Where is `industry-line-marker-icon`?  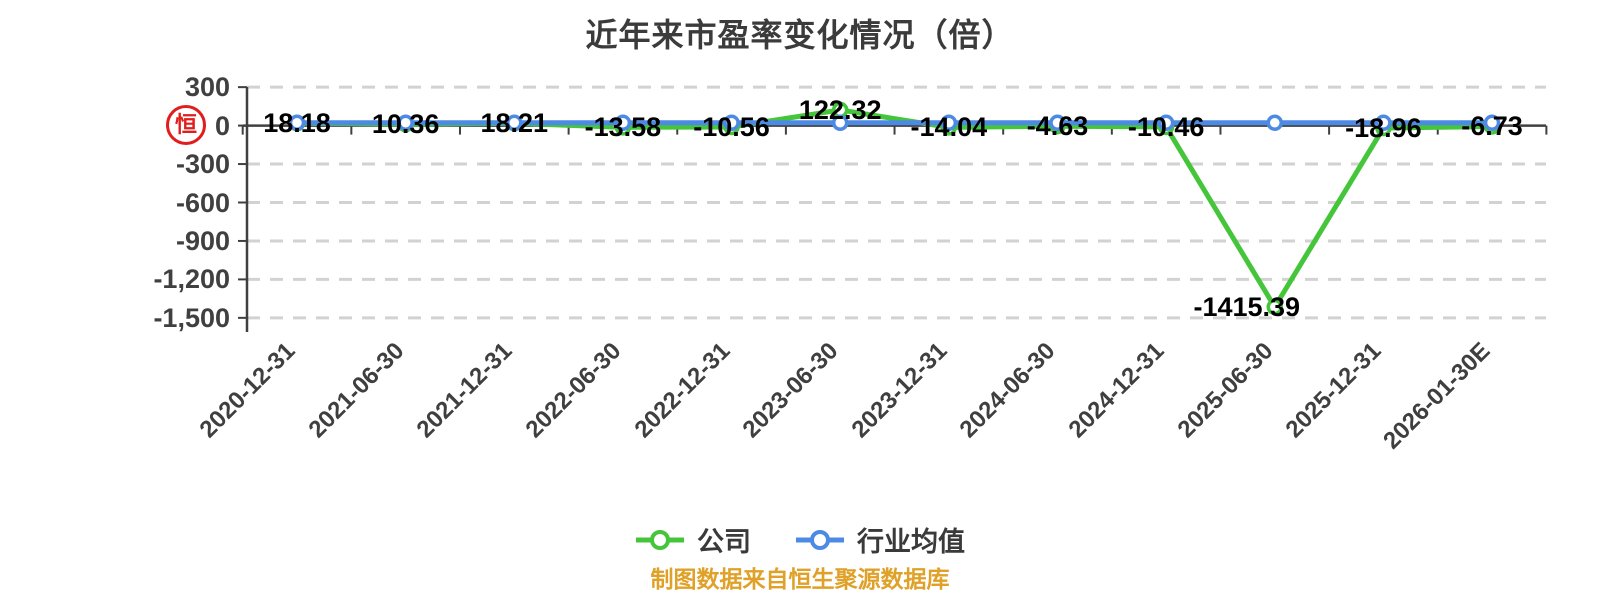
industry-line-marker-icon is located at coordinates (820, 539).